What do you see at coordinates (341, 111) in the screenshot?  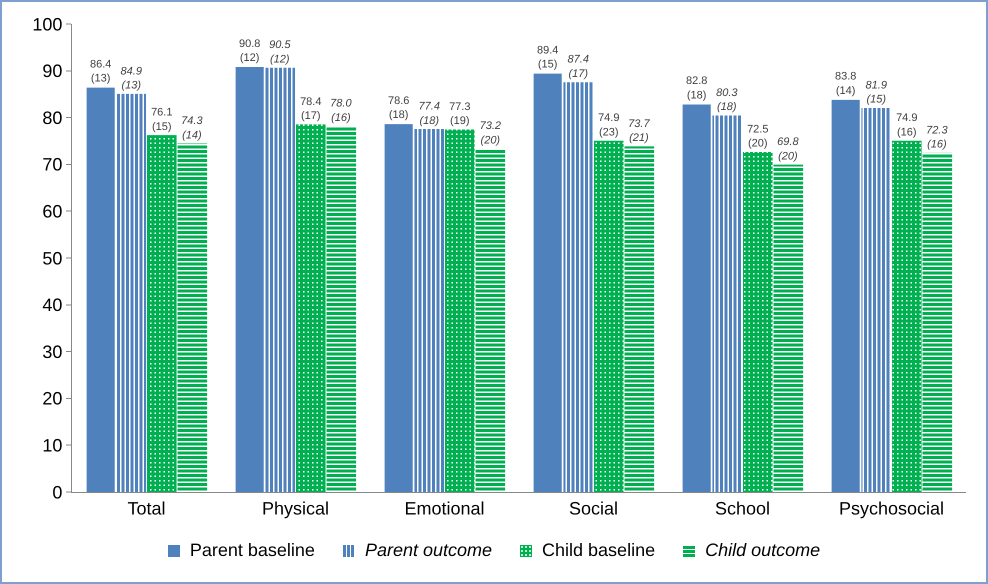 I see `data-label: 78.0 (16)` at bounding box center [341, 111].